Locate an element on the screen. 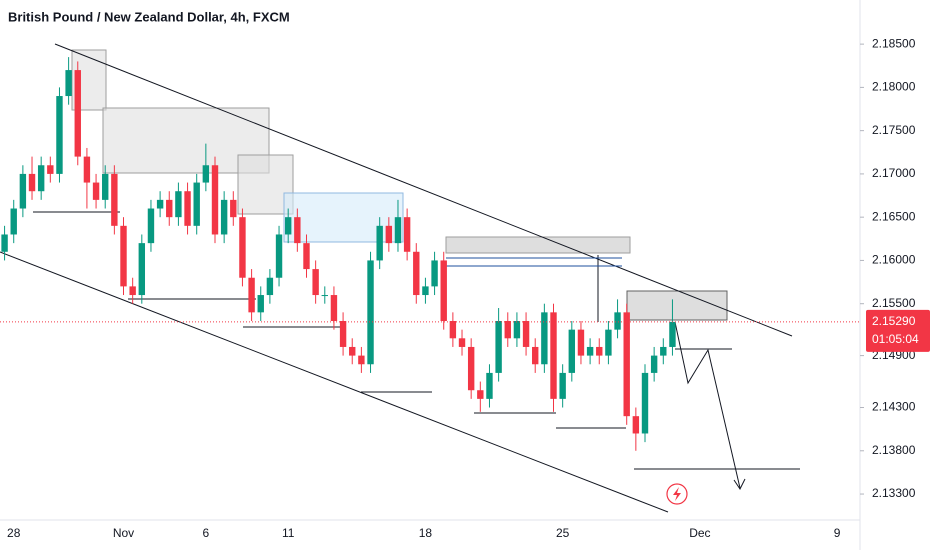 The width and height of the screenshot is (932, 550). x-tick-label: 11 is located at coordinates (288, 533).